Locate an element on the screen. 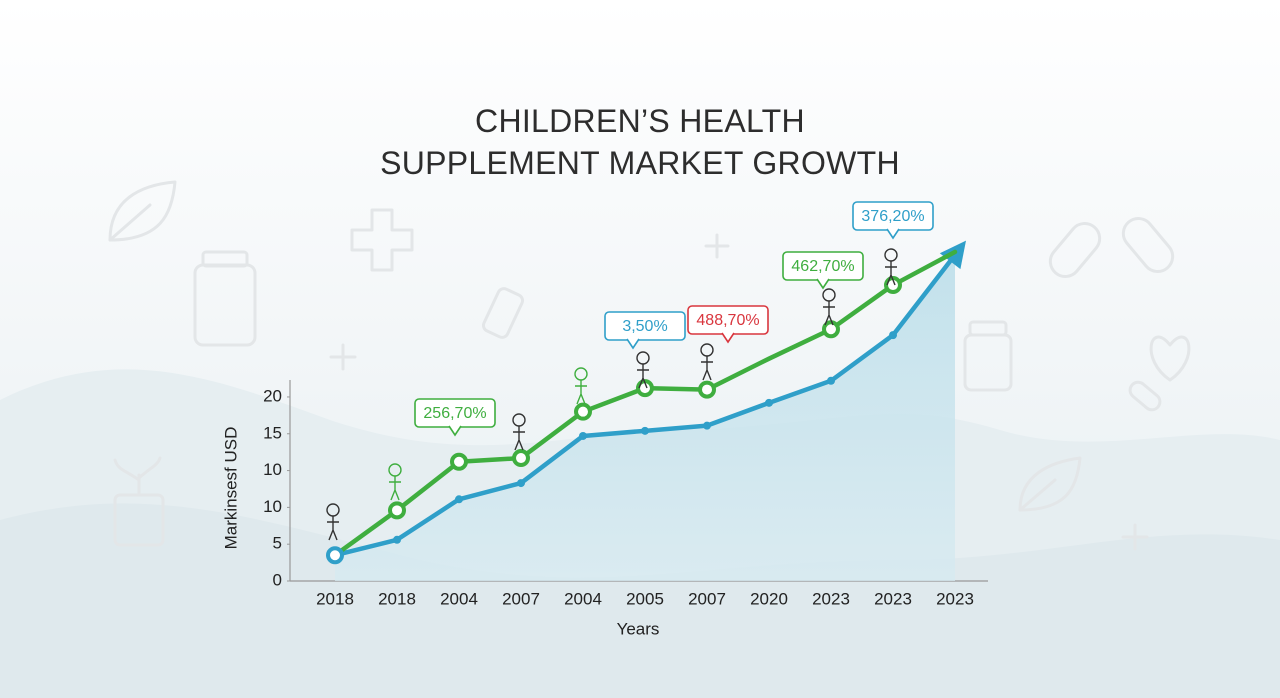 The width and height of the screenshot is (1280, 698). callout-text: 256,70% is located at coordinates (454, 413).